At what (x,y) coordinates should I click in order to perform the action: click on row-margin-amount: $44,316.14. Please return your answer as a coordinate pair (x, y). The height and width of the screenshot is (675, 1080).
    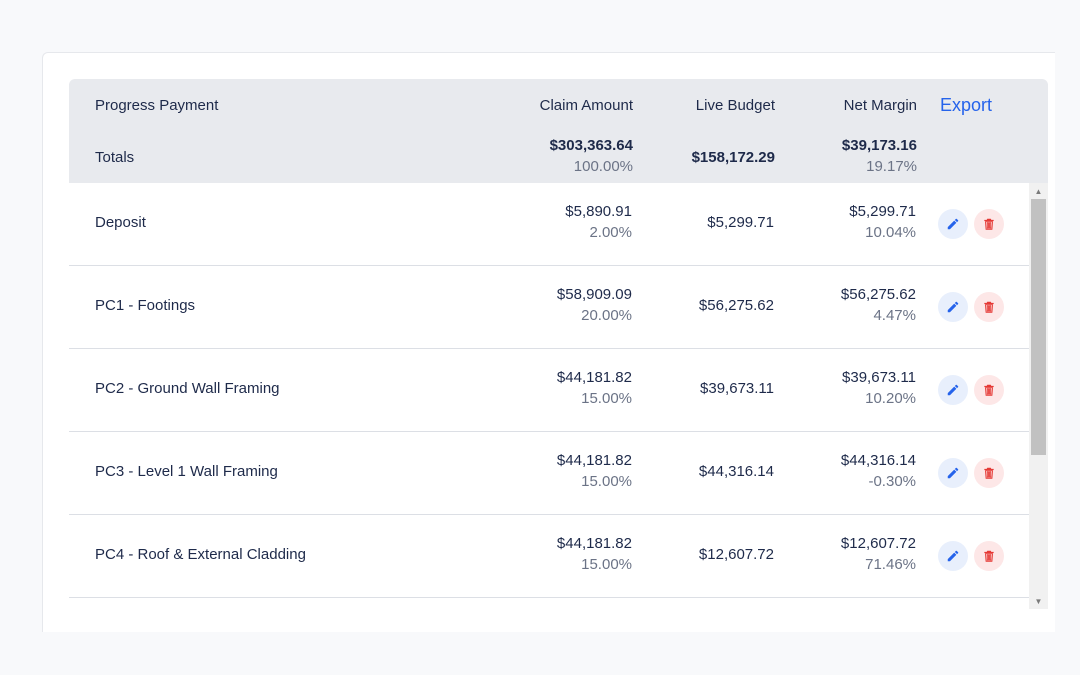
    Looking at the image, I should click on (878, 460).